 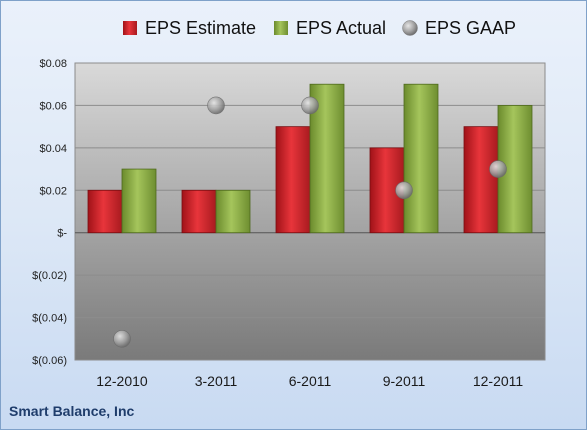 What do you see at coordinates (216, 381) in the screenshot?
I see `x-tick-label: 3-2011` at bounding box center [216, 381].